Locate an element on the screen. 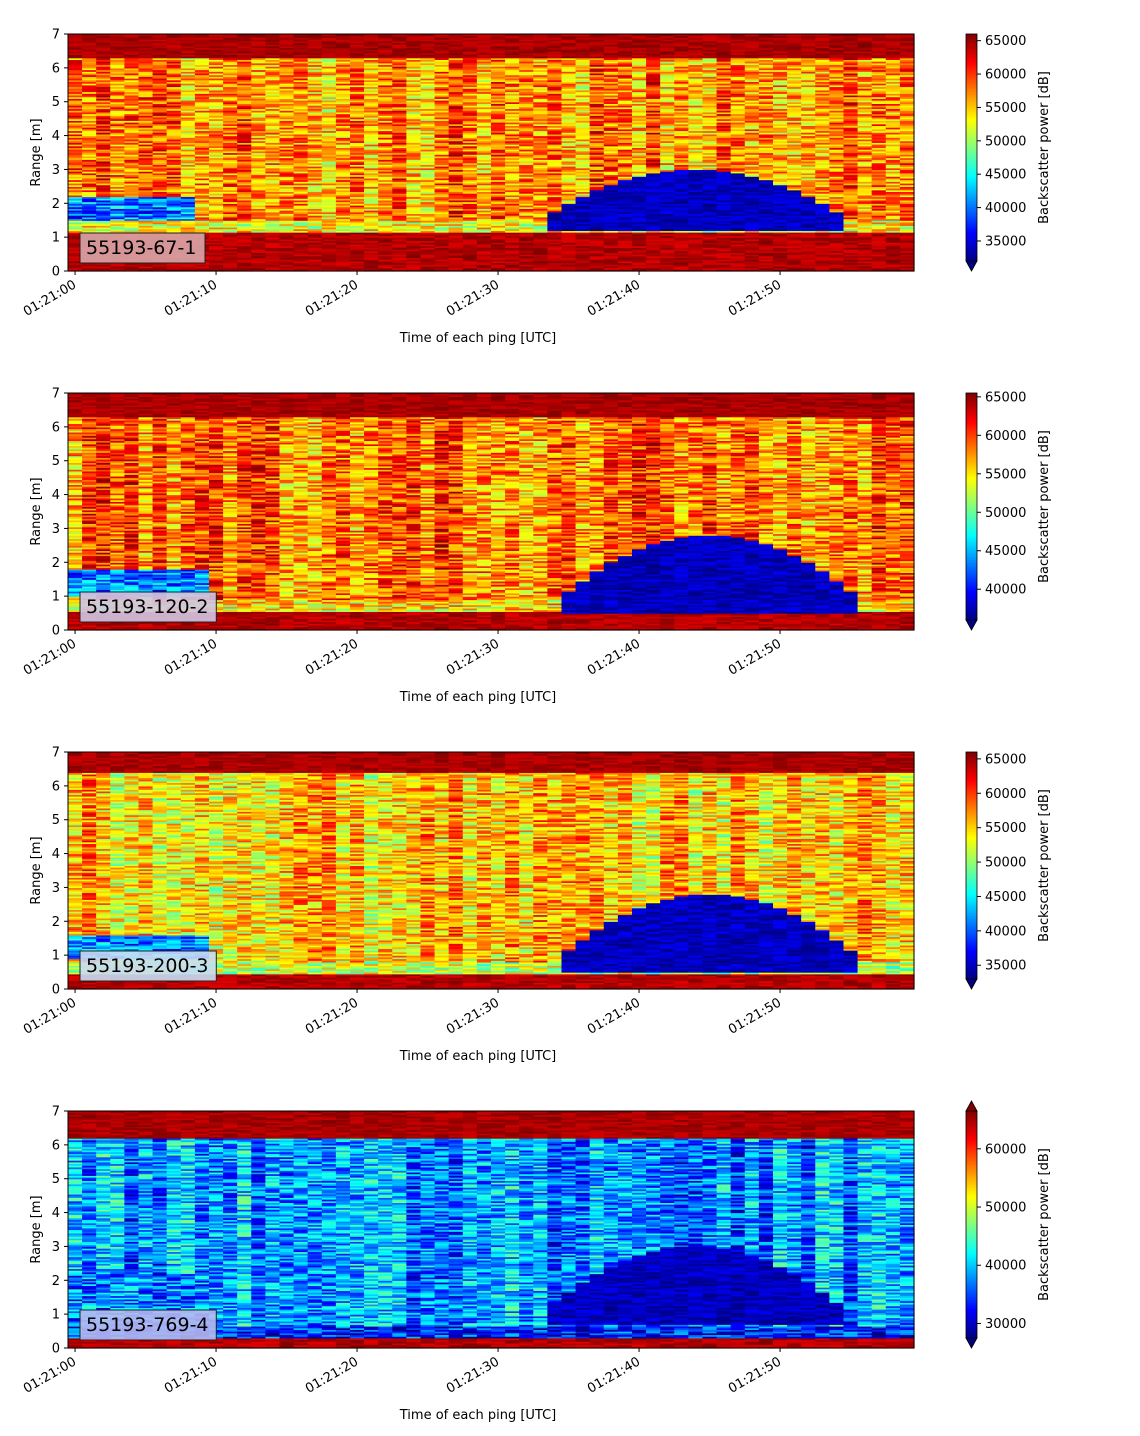 This screenshot has width=1140, height=1436. panel-label: 55193-120-2 is located at coordinates (148, 607).